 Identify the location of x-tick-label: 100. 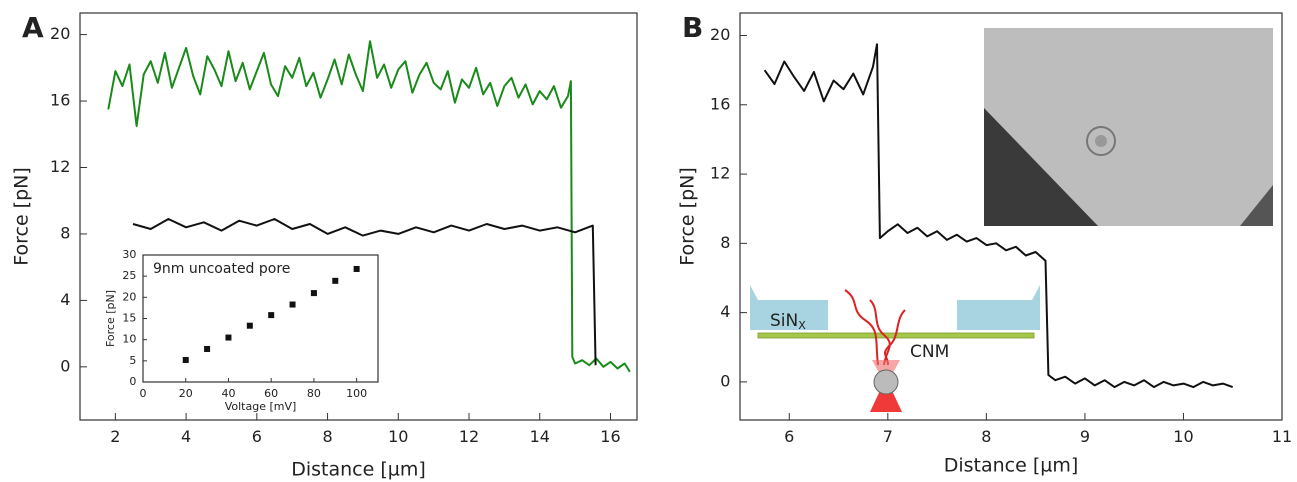
(356, 393).